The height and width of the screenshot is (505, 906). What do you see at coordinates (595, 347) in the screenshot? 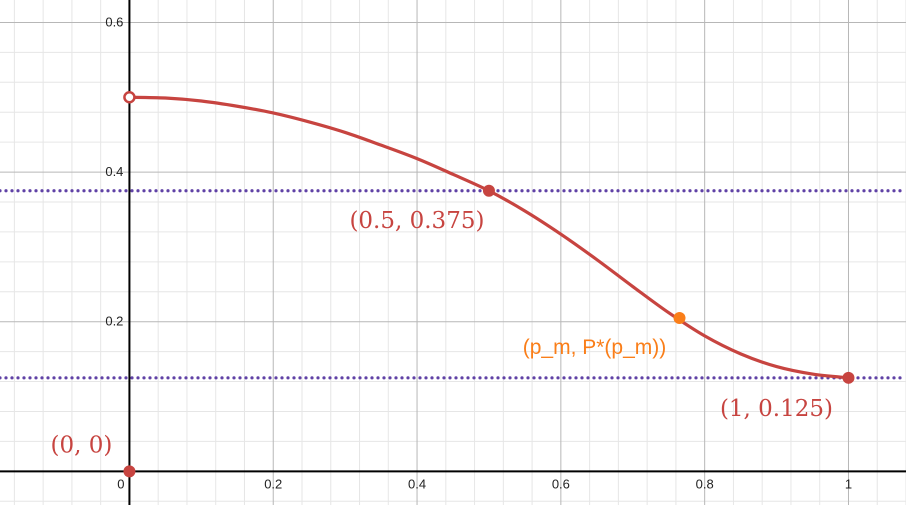
I see `point-label: (p_m, P*(p_m))` at bounding box center [595, 347].